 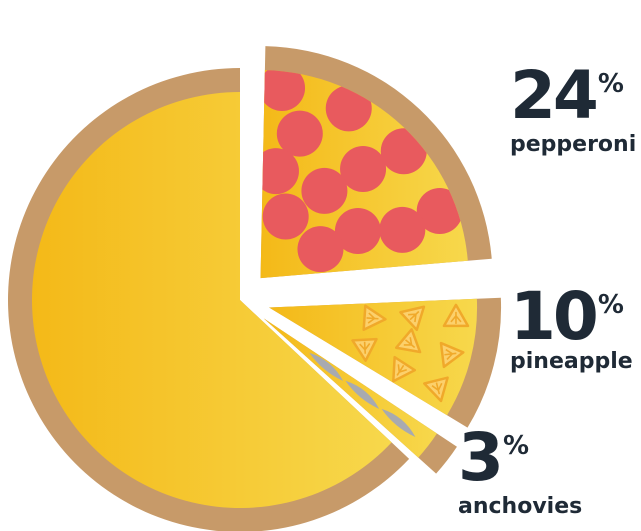 I want to click on label-anchovies: anchovies, so click(x=520, y=506).